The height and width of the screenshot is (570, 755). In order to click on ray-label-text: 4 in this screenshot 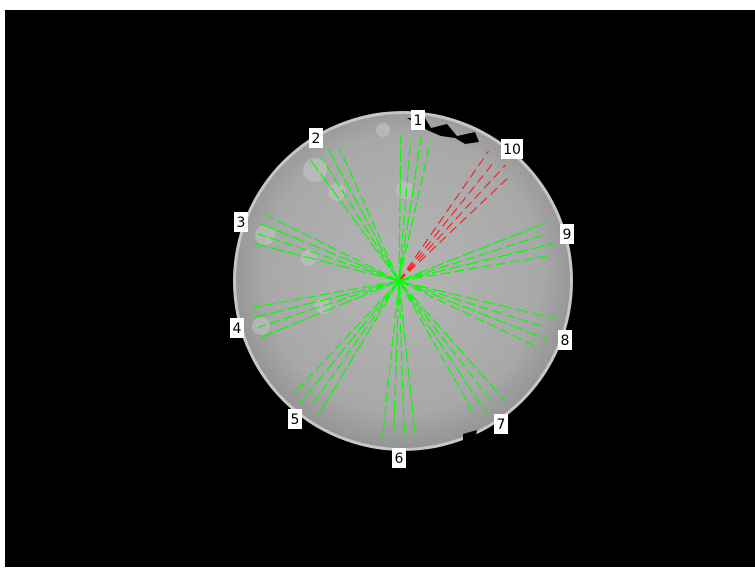, I will do `click(237, 329)`.